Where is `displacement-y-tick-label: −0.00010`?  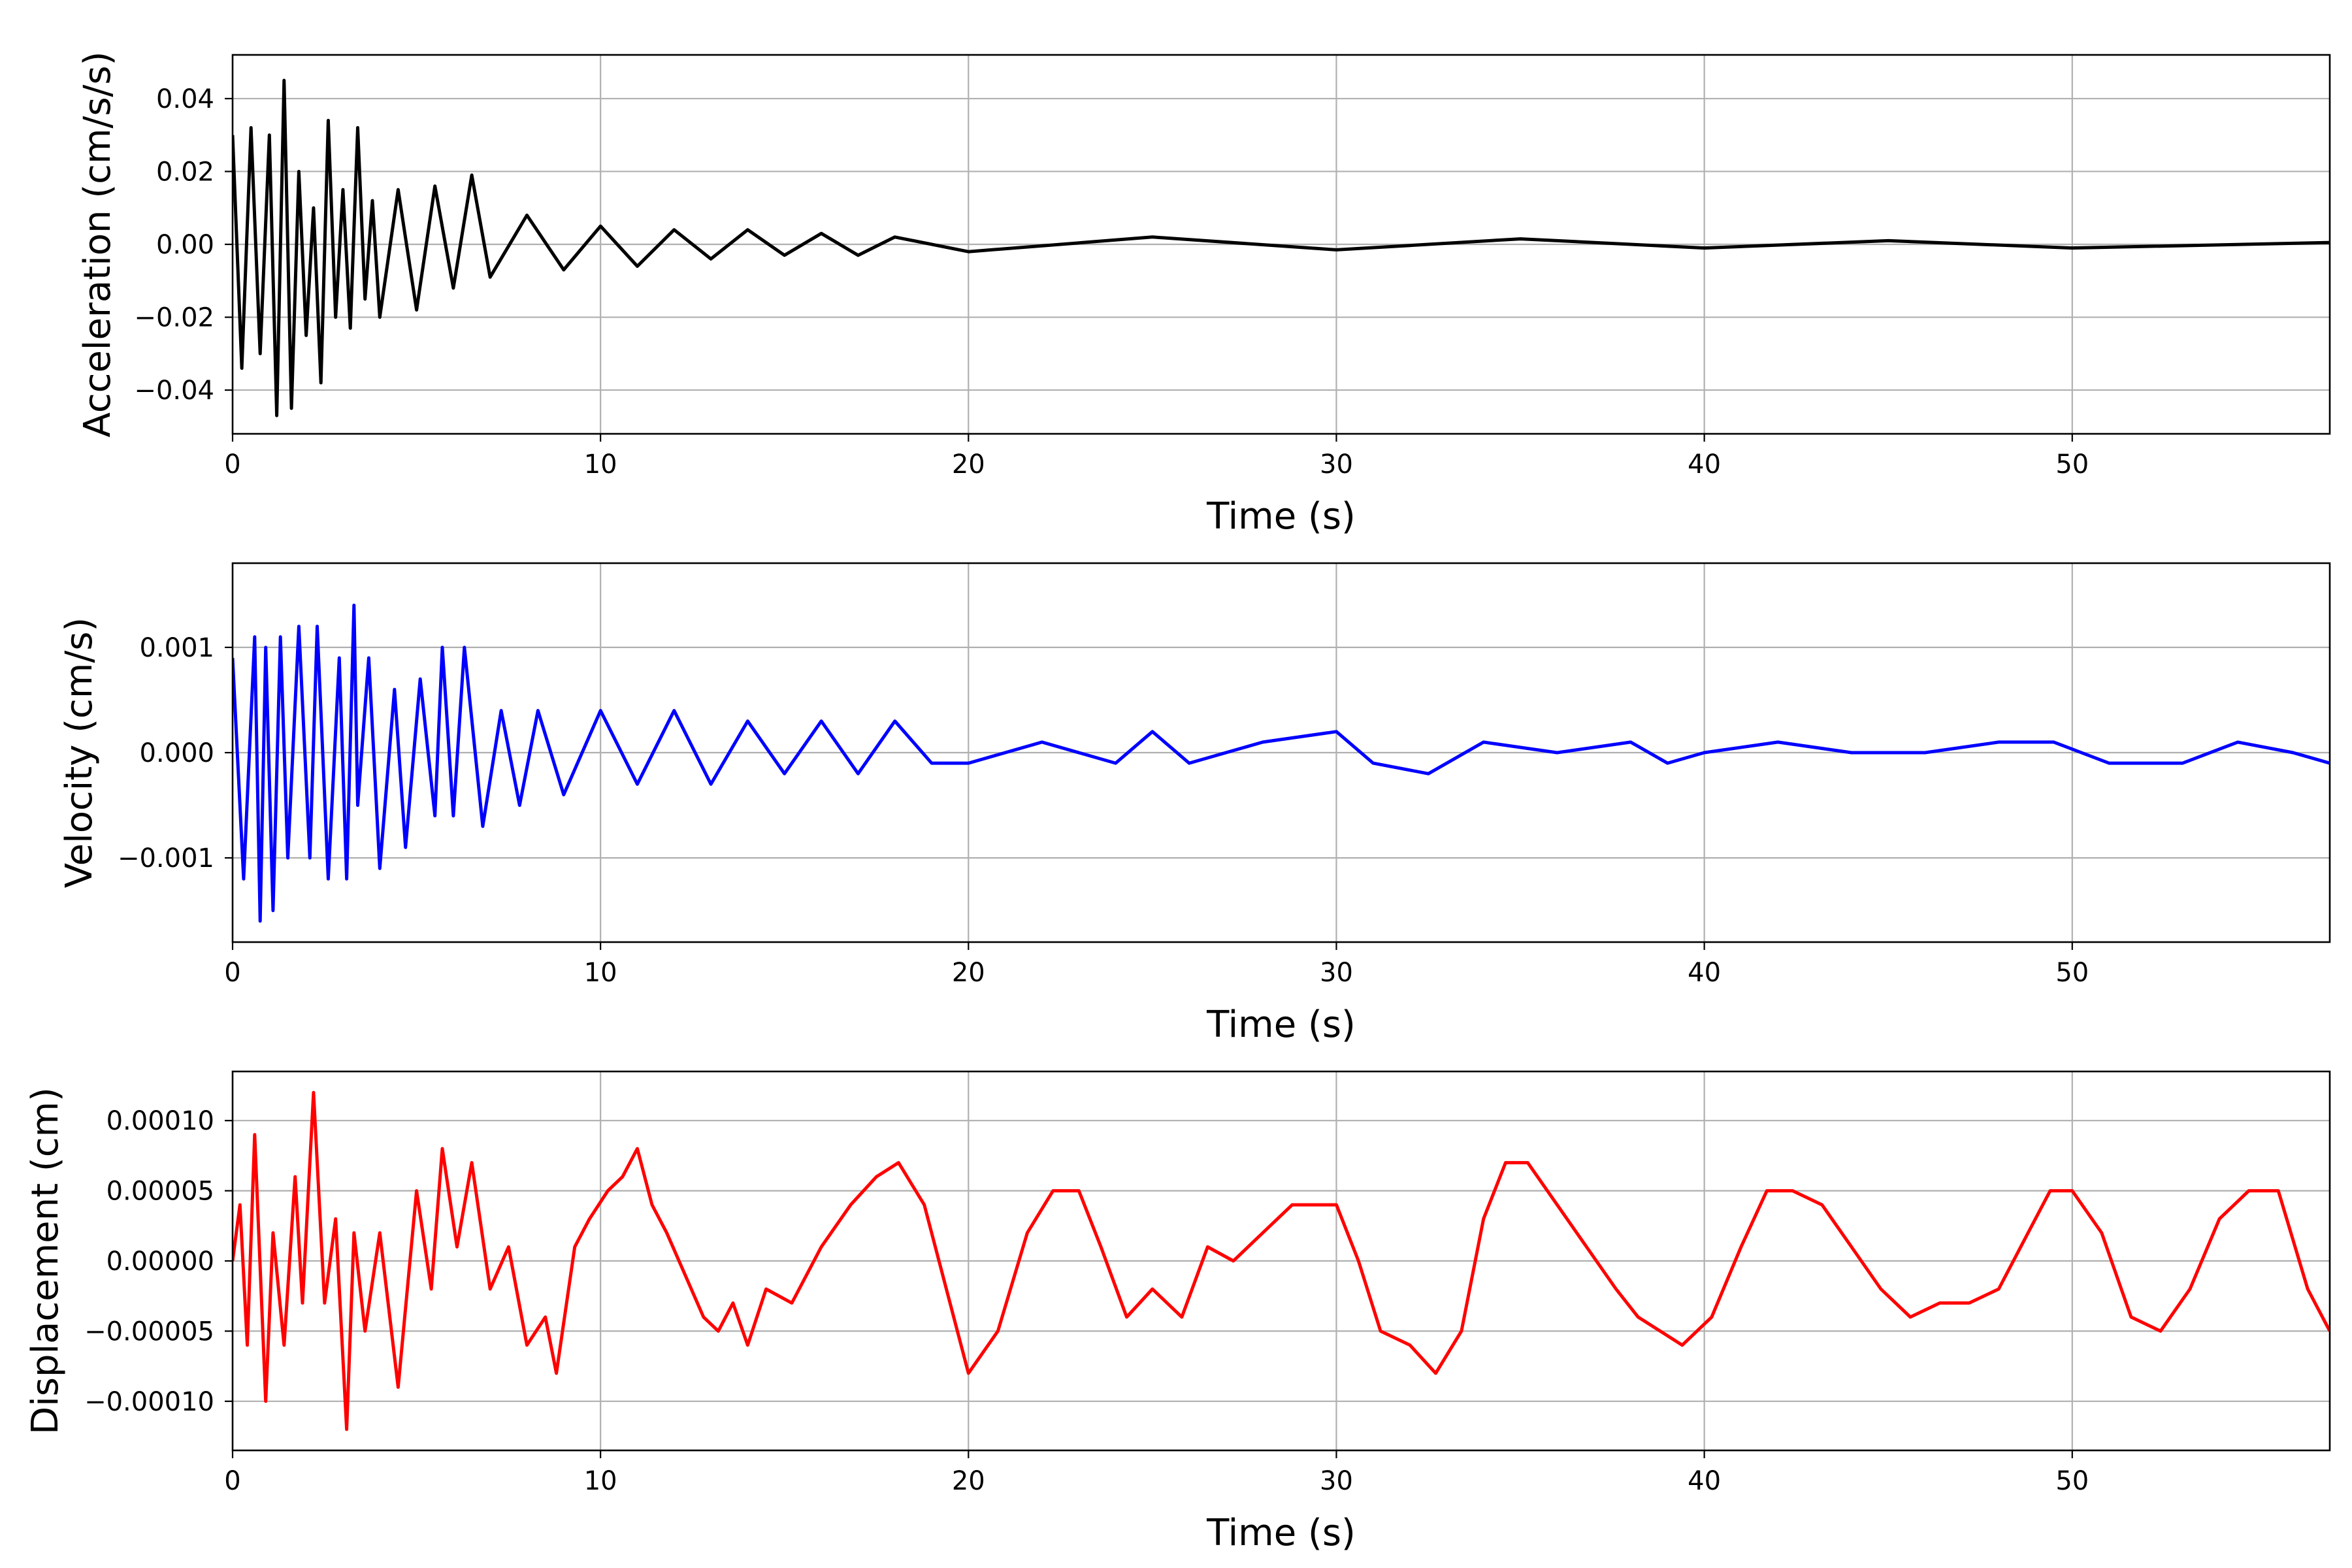
displacement-y-tick-label: −0.00010 is located at coordinates (149, 1402).